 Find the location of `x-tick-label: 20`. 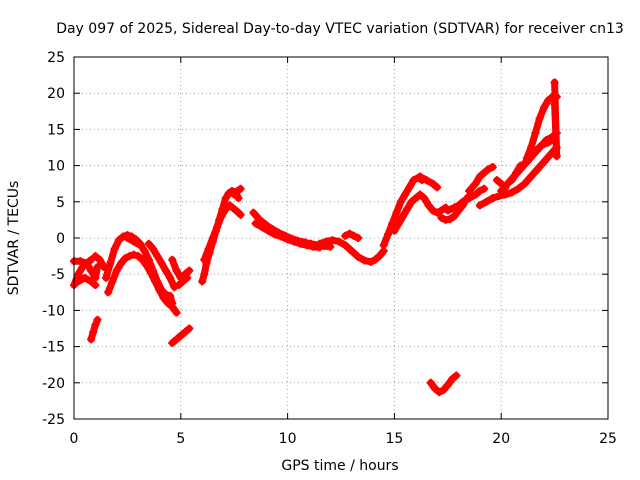

x-tick-label: 20 is located at coordinates (501, 439).